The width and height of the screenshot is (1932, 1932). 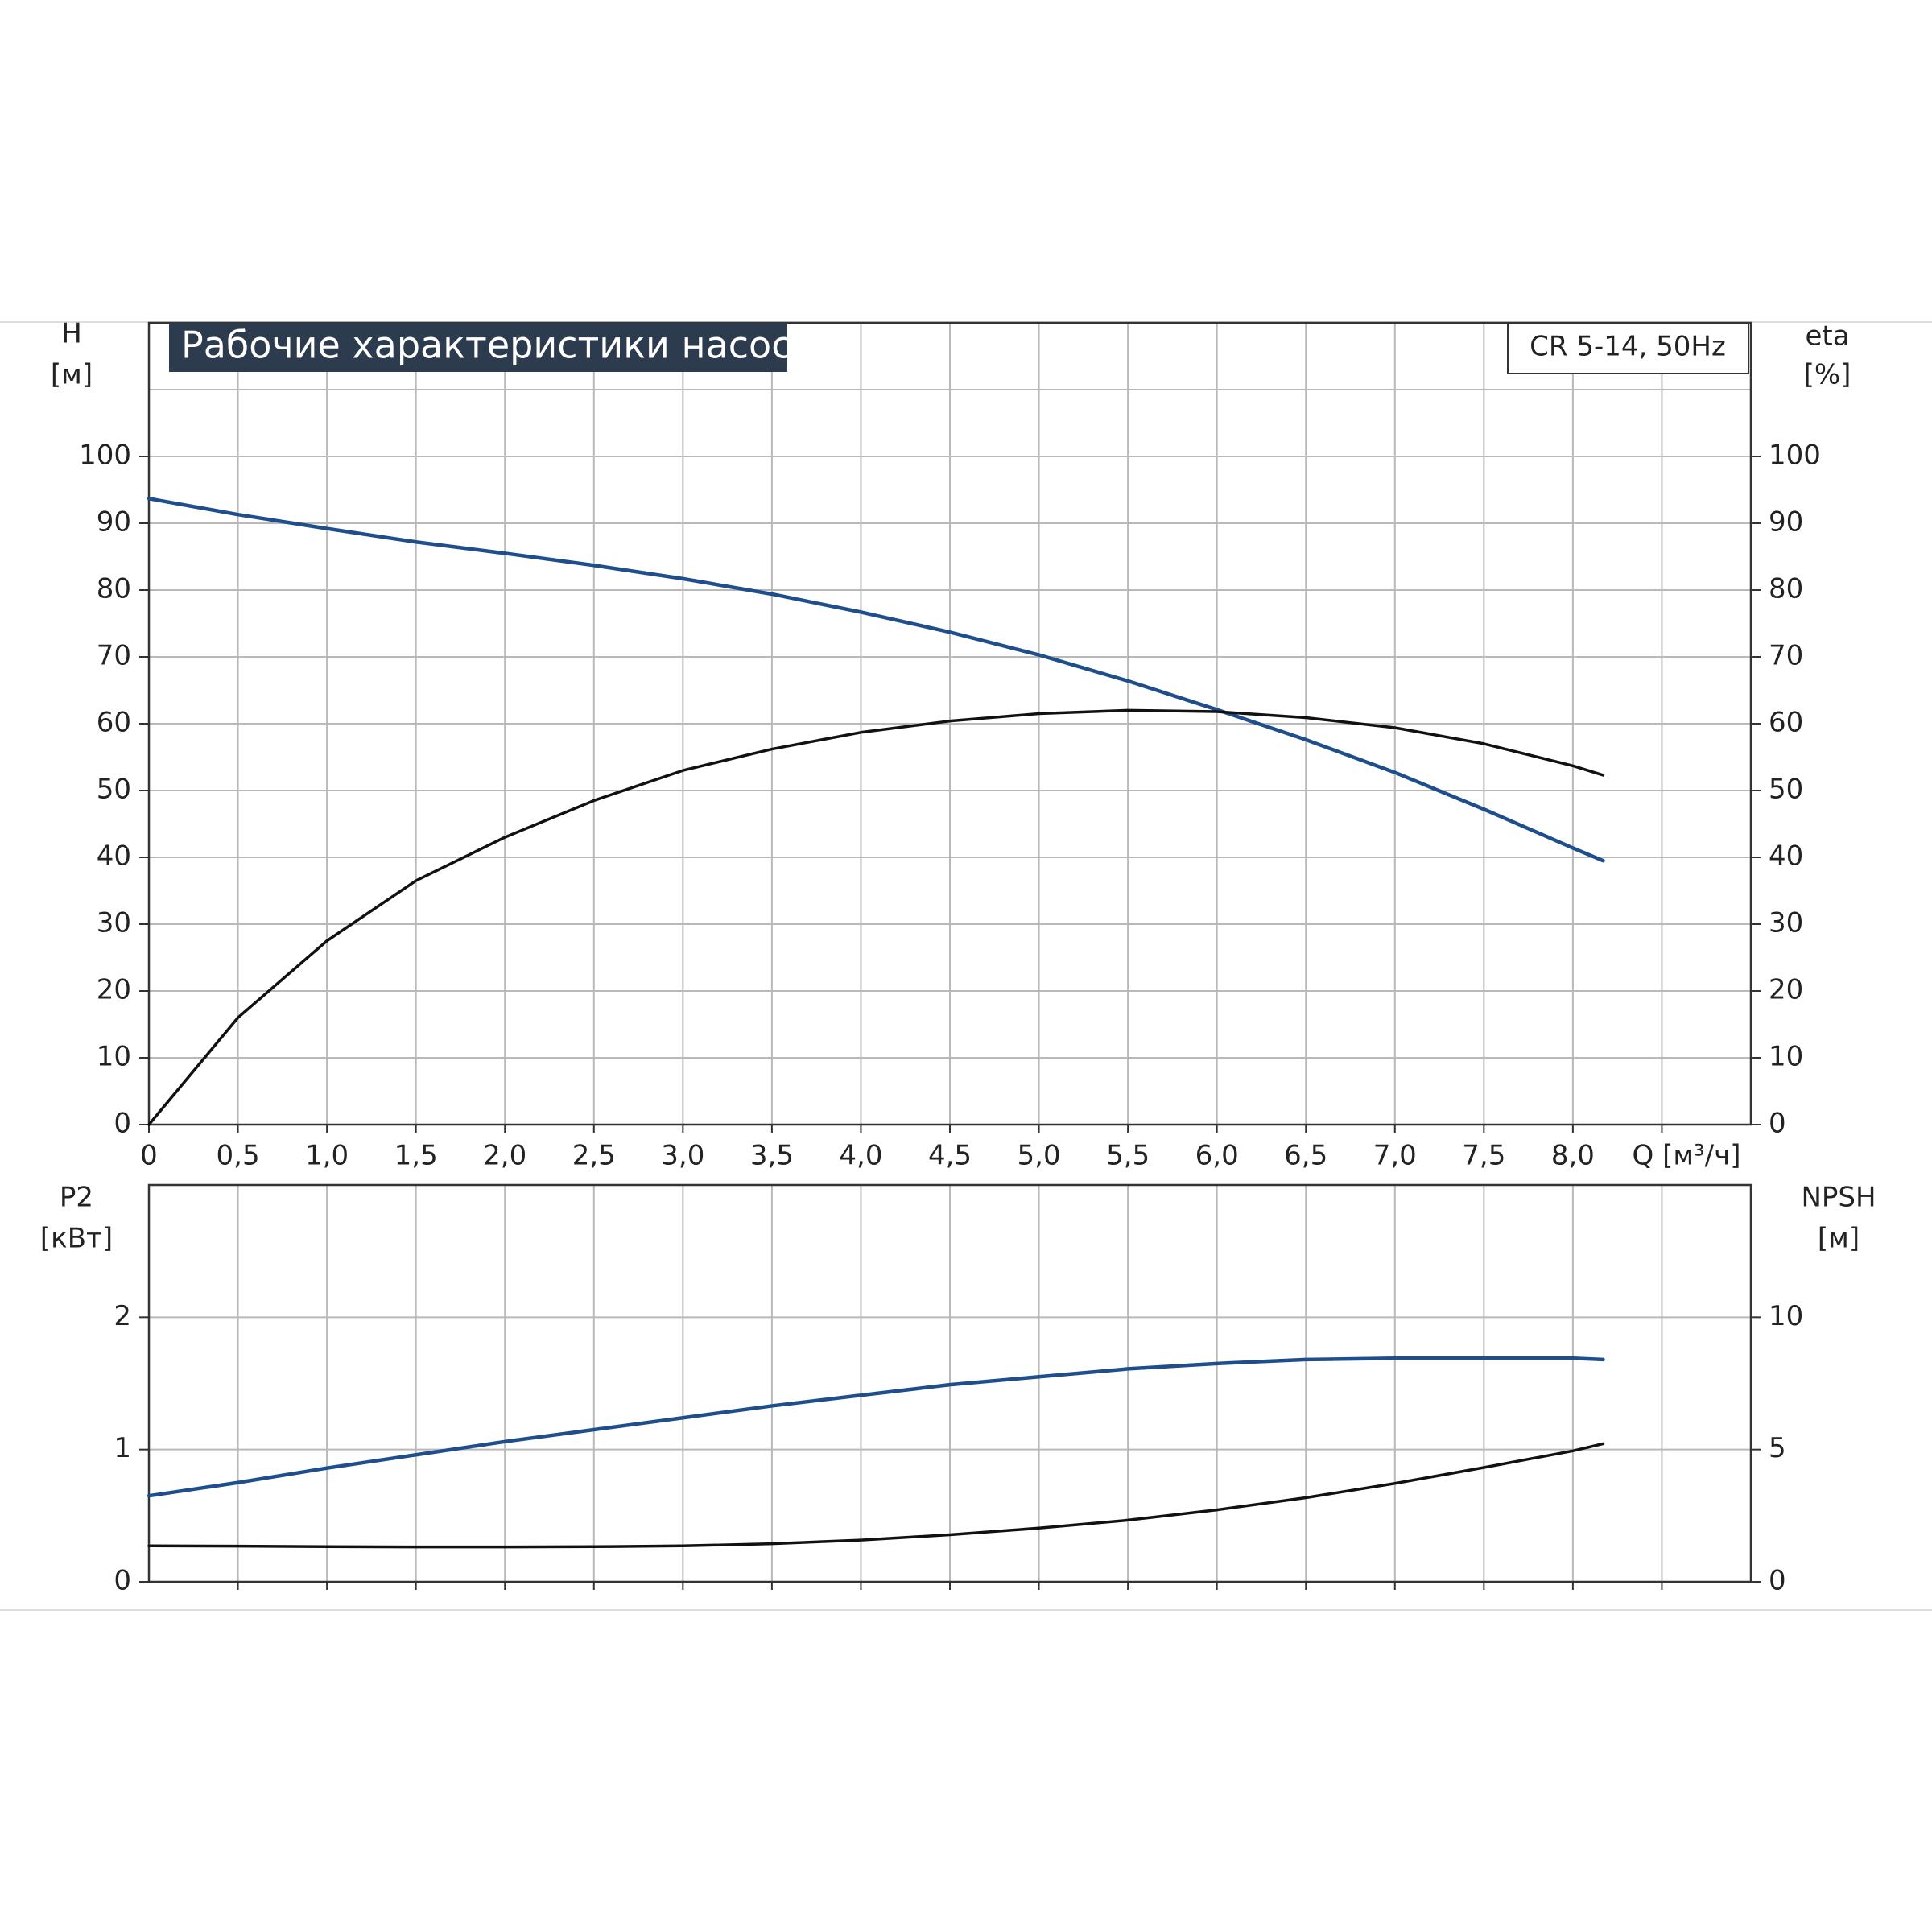 What do you see at coordinates (1128, 1156) in the screenshot?
I see `x-tick-label: 5,5` at bounding box center [1128, 1156].